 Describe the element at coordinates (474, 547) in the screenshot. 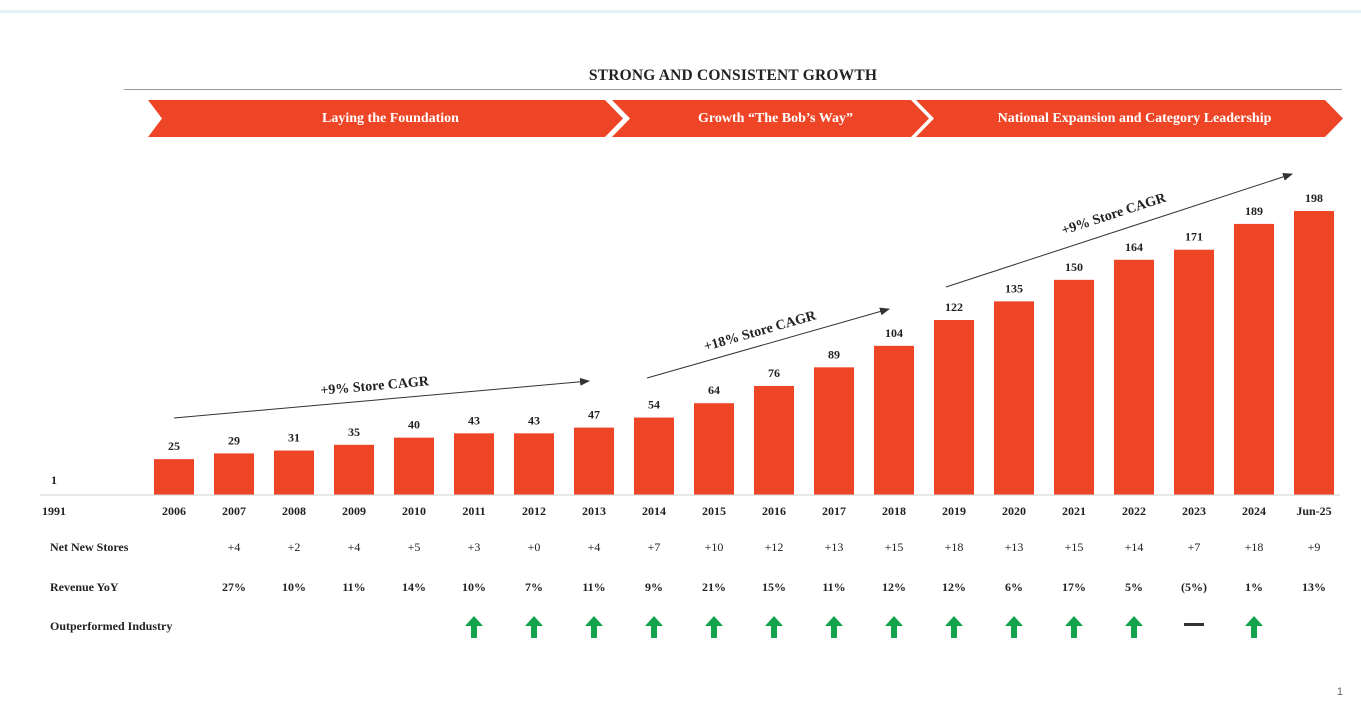

I see `row-value: +3` at that location.